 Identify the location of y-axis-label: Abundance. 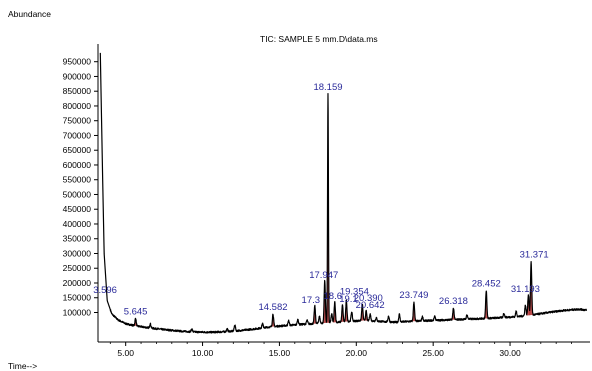
(29, 14).